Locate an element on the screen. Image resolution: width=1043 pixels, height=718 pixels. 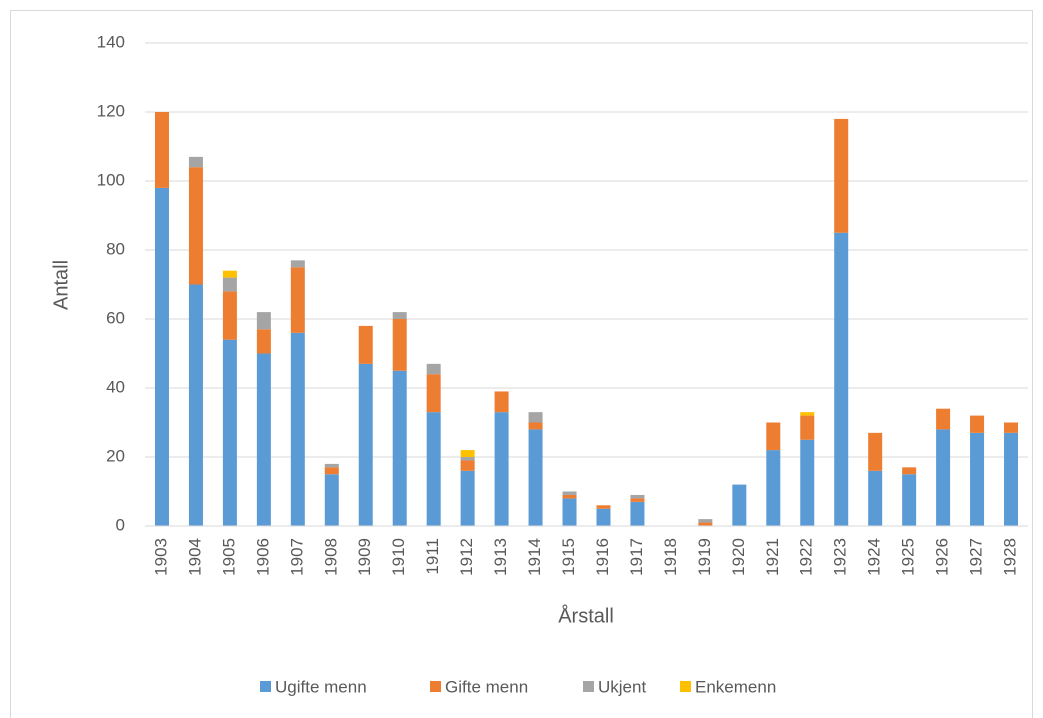
x-tick-label: 1915 is located at coordinates (568, 557).